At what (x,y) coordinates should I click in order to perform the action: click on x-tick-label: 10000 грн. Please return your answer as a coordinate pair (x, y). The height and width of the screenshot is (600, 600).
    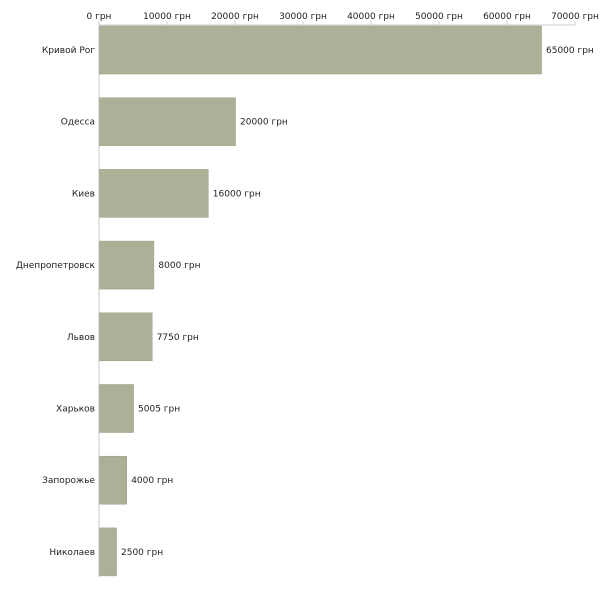
    Looking at the image, I should click on (167, 17).